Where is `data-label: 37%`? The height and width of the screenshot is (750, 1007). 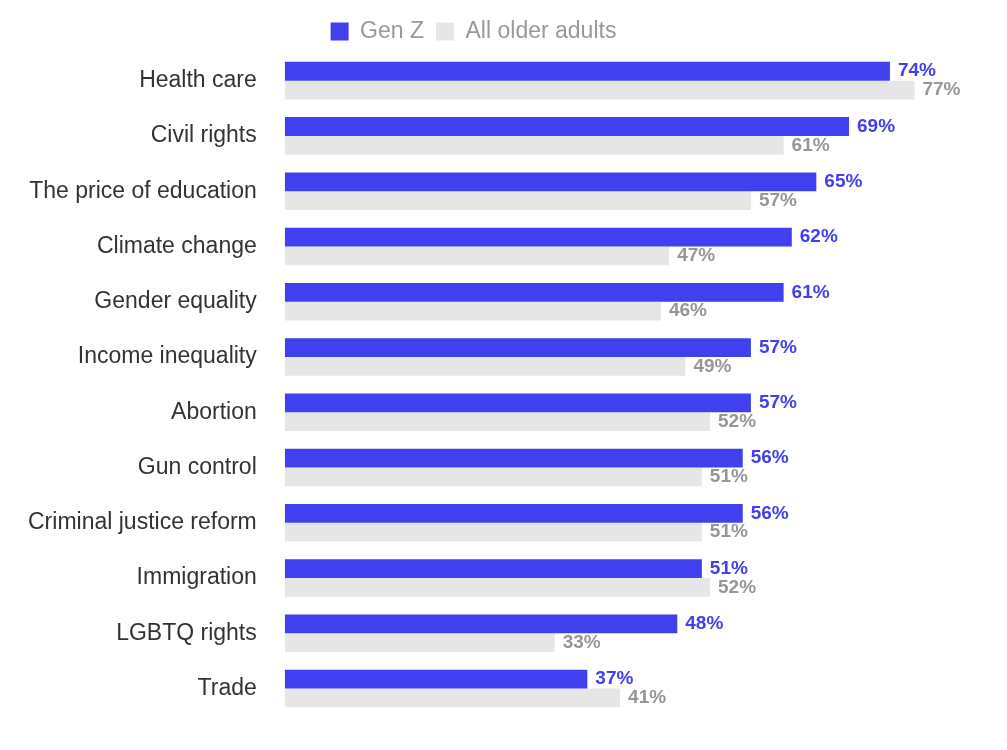
data-label: 37% is located at coordinates (614, 678).